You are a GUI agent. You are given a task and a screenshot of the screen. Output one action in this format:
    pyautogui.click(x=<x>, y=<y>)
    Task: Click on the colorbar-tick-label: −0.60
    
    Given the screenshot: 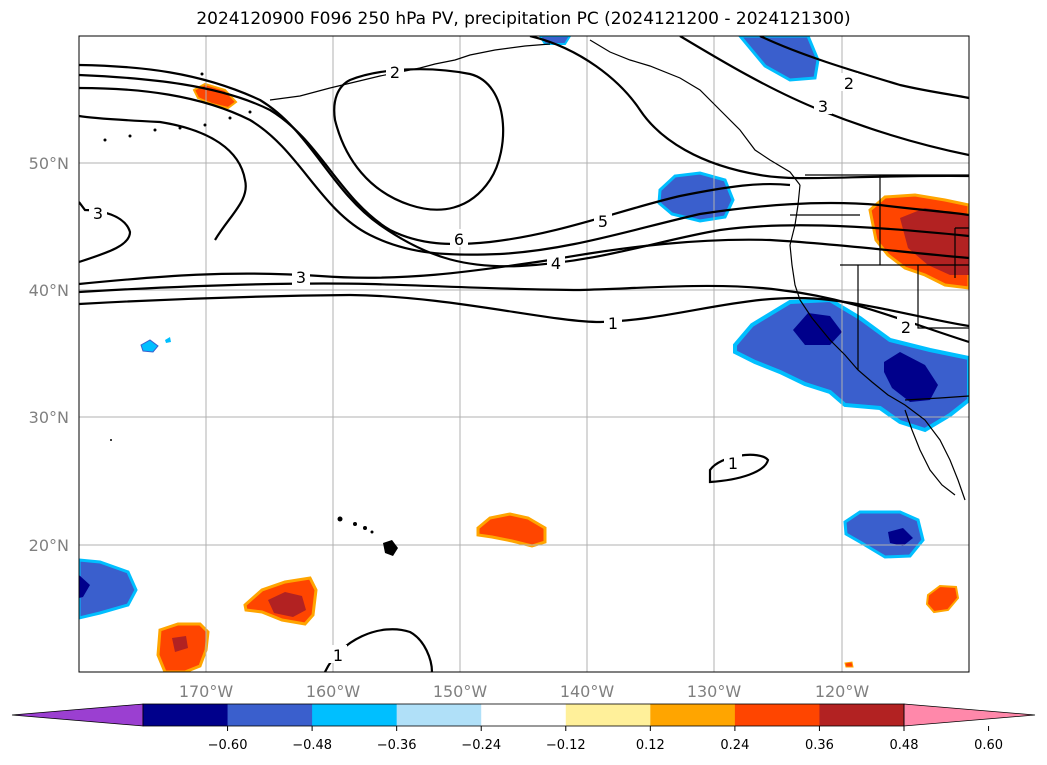 What is the action you would take?
    pyautogui.click(x=228, y=745)
    